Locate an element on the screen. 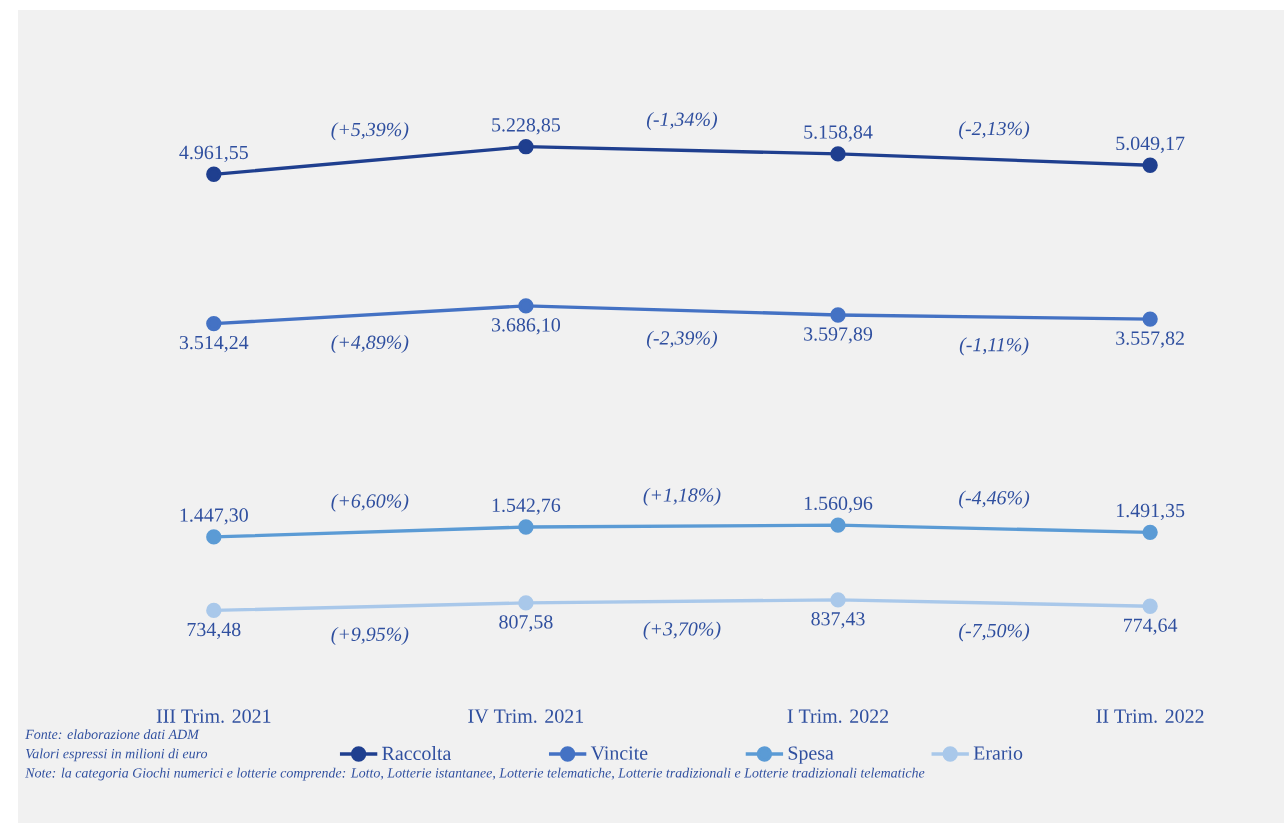 The image size is (1284, 823). data-label: 1.542,76 is located at coordinates (526, 506).